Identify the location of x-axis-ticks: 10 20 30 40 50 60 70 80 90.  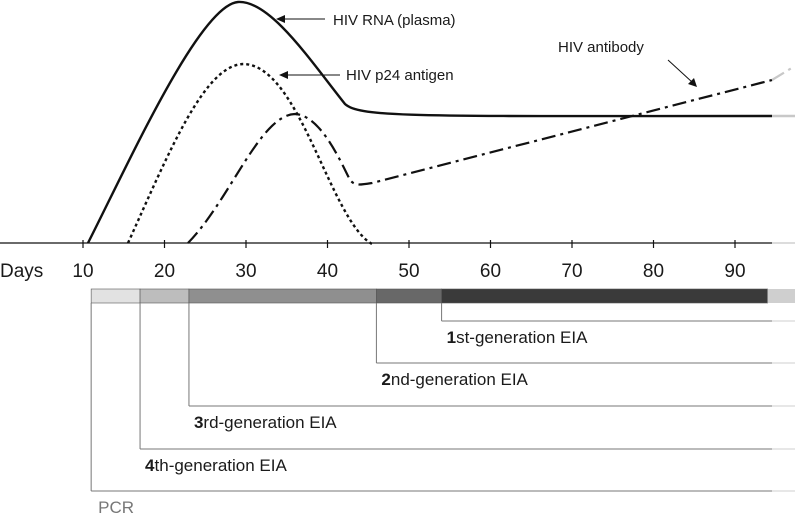
(409, 261).